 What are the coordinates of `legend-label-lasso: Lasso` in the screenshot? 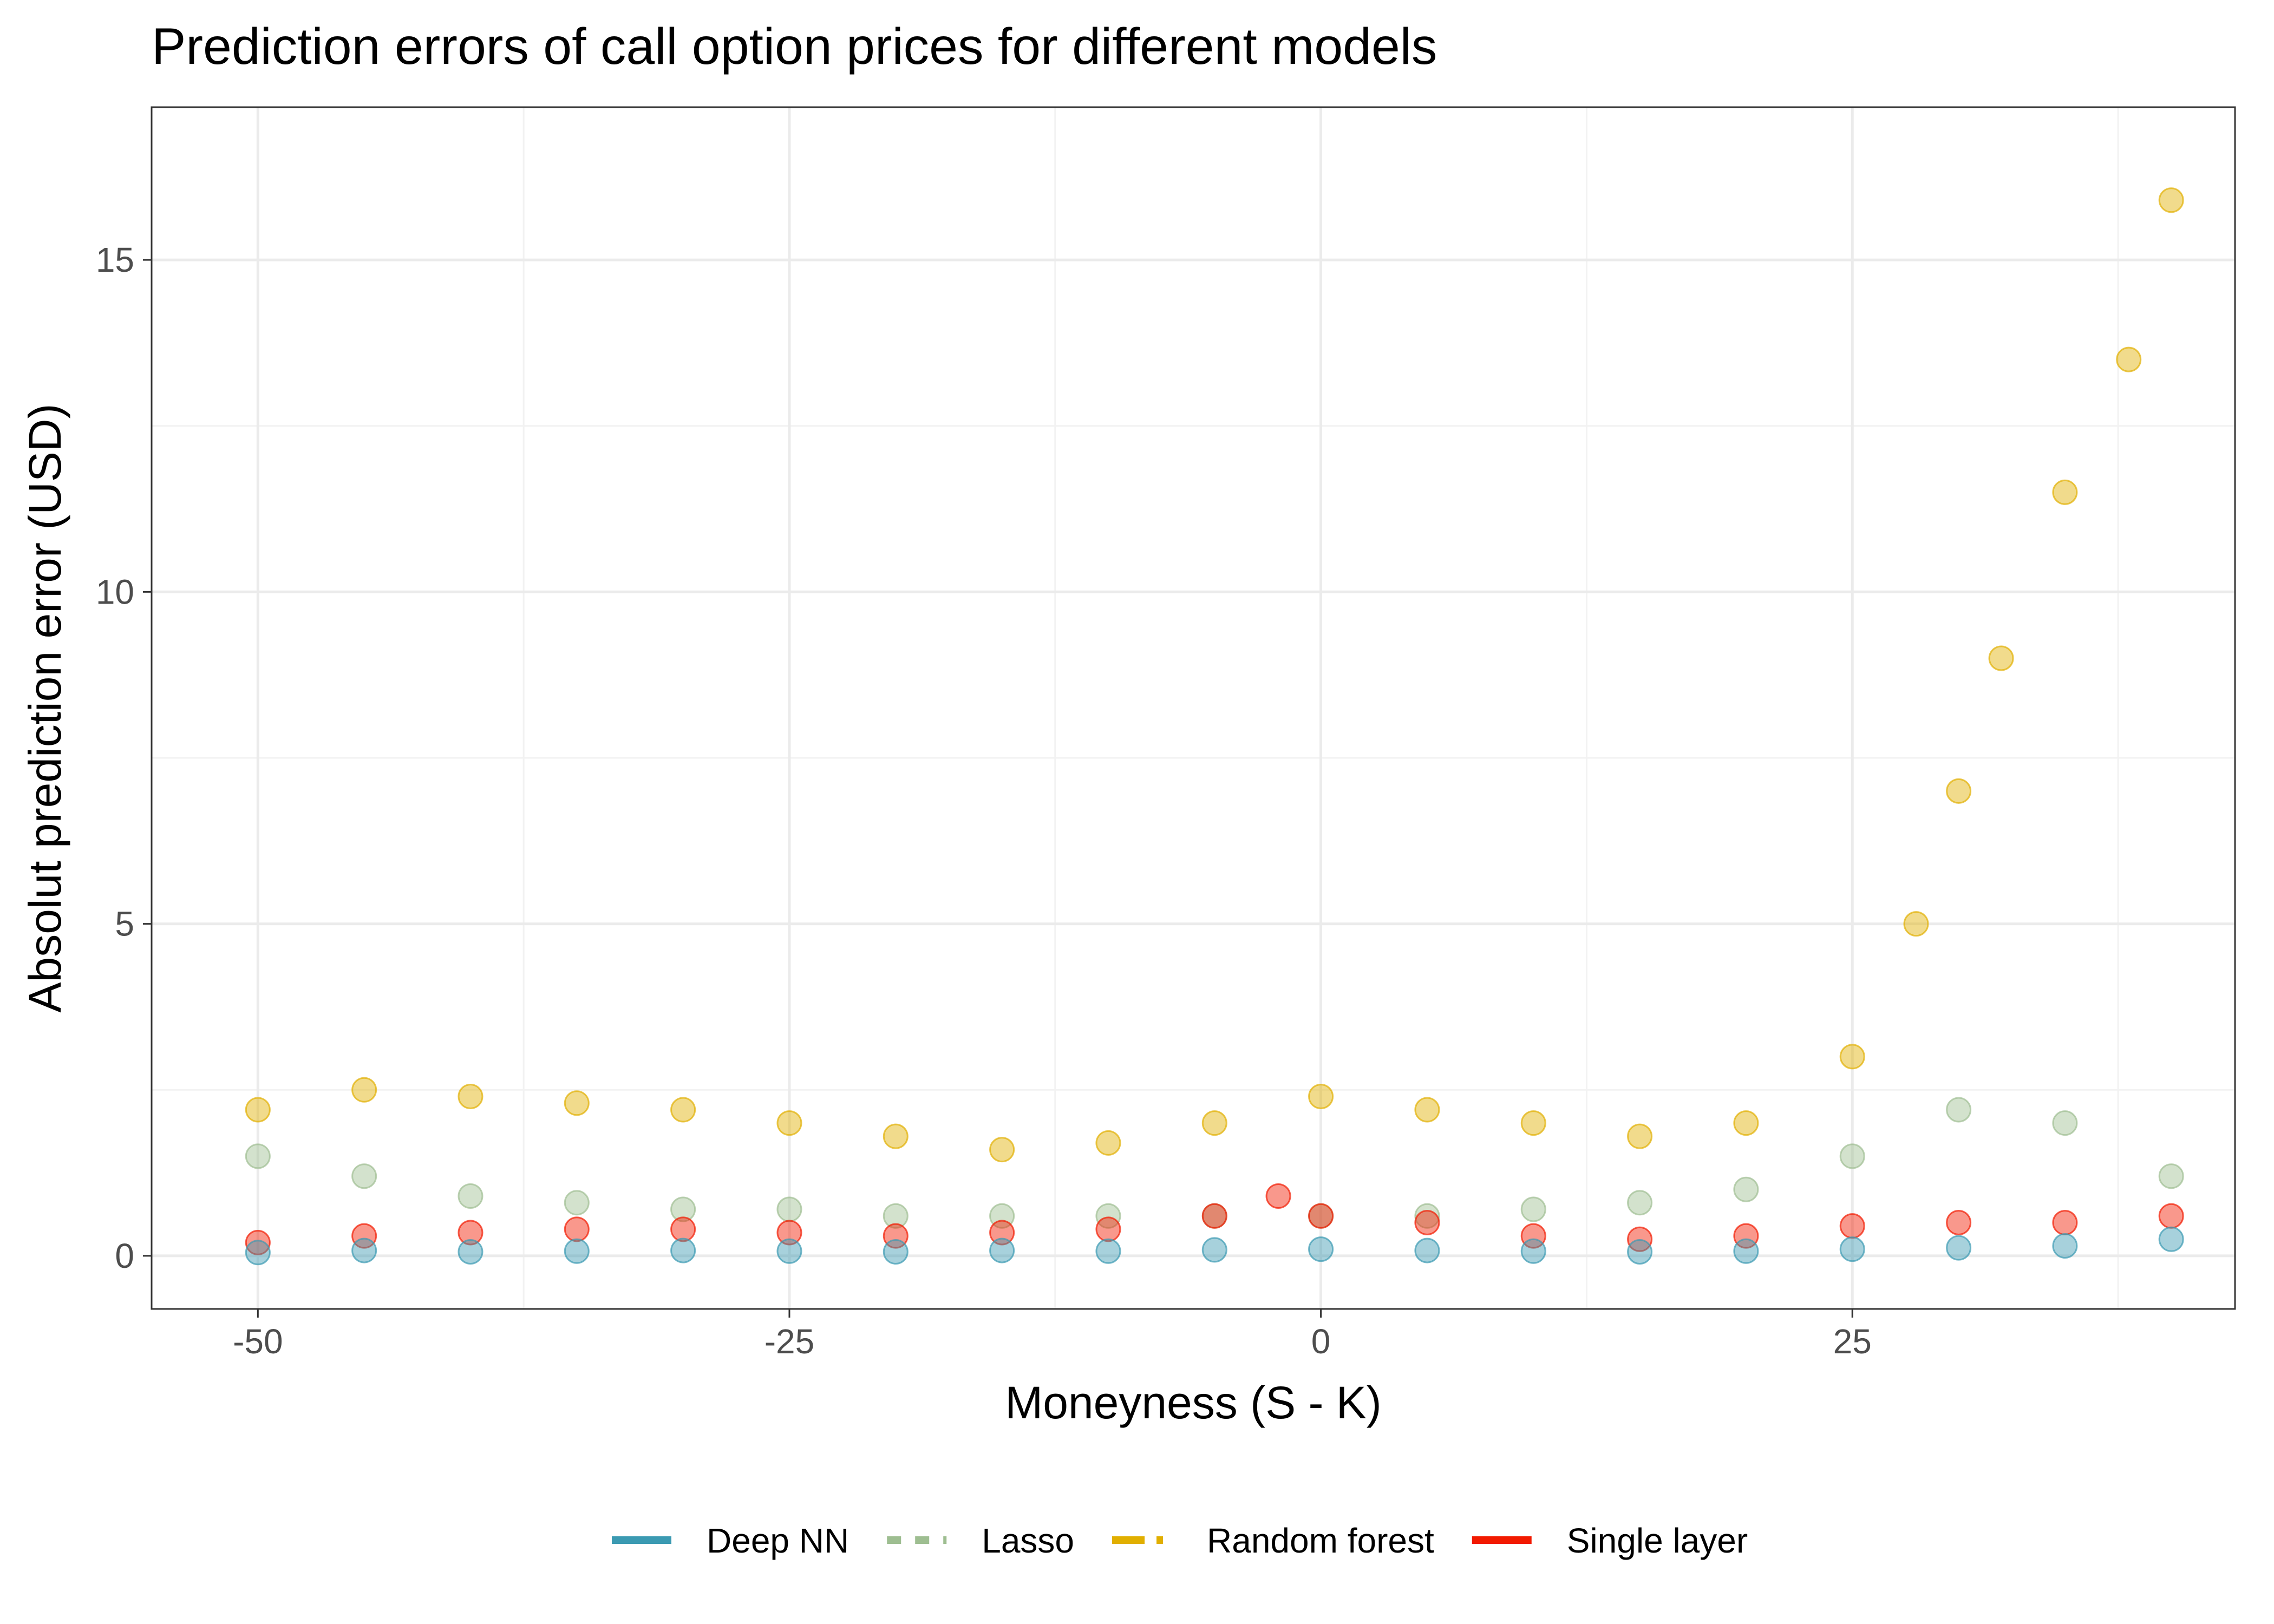 It's located at (1028, 1540).